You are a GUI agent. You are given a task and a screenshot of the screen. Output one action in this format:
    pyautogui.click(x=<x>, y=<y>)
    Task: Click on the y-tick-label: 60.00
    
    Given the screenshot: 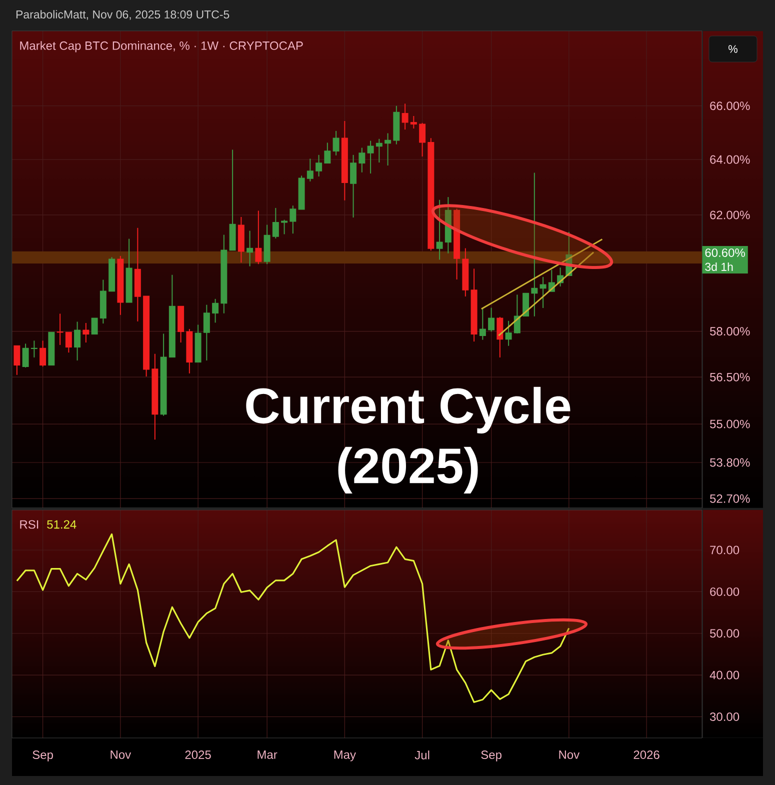 What is the action you would take?
    pyautogui.click(x=725, y=591)
    